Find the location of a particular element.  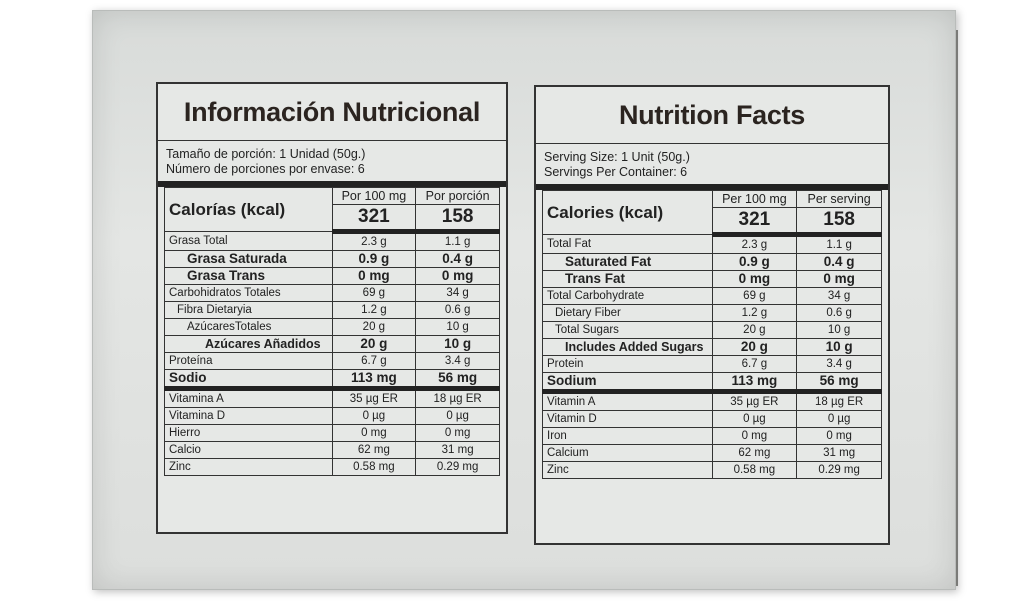

table-row: Proteína 6.7 g 3.4 g is located at coordinates (332, 361).